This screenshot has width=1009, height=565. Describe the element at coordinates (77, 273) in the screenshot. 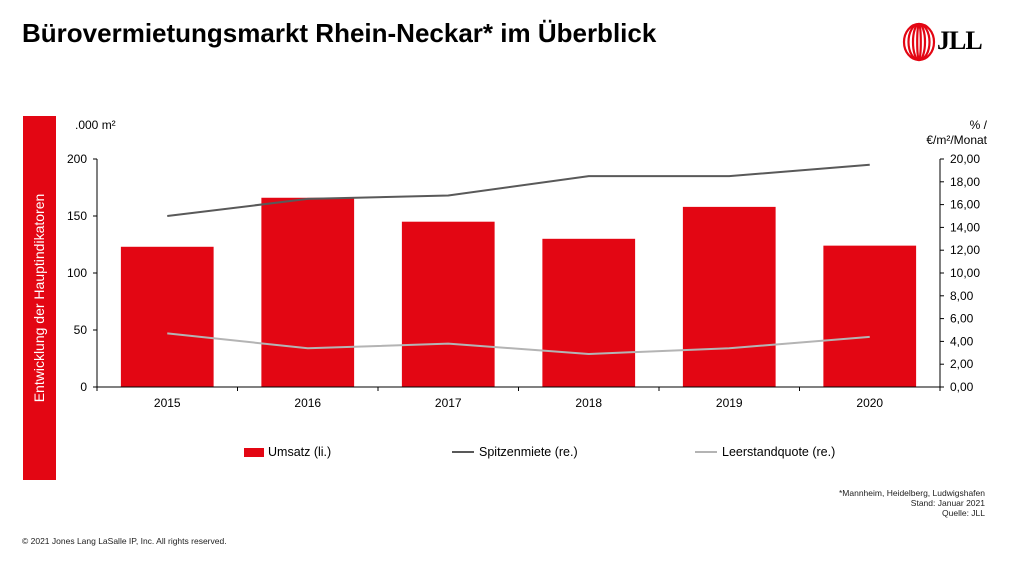

I see `left-tick-label: 100` at that location.